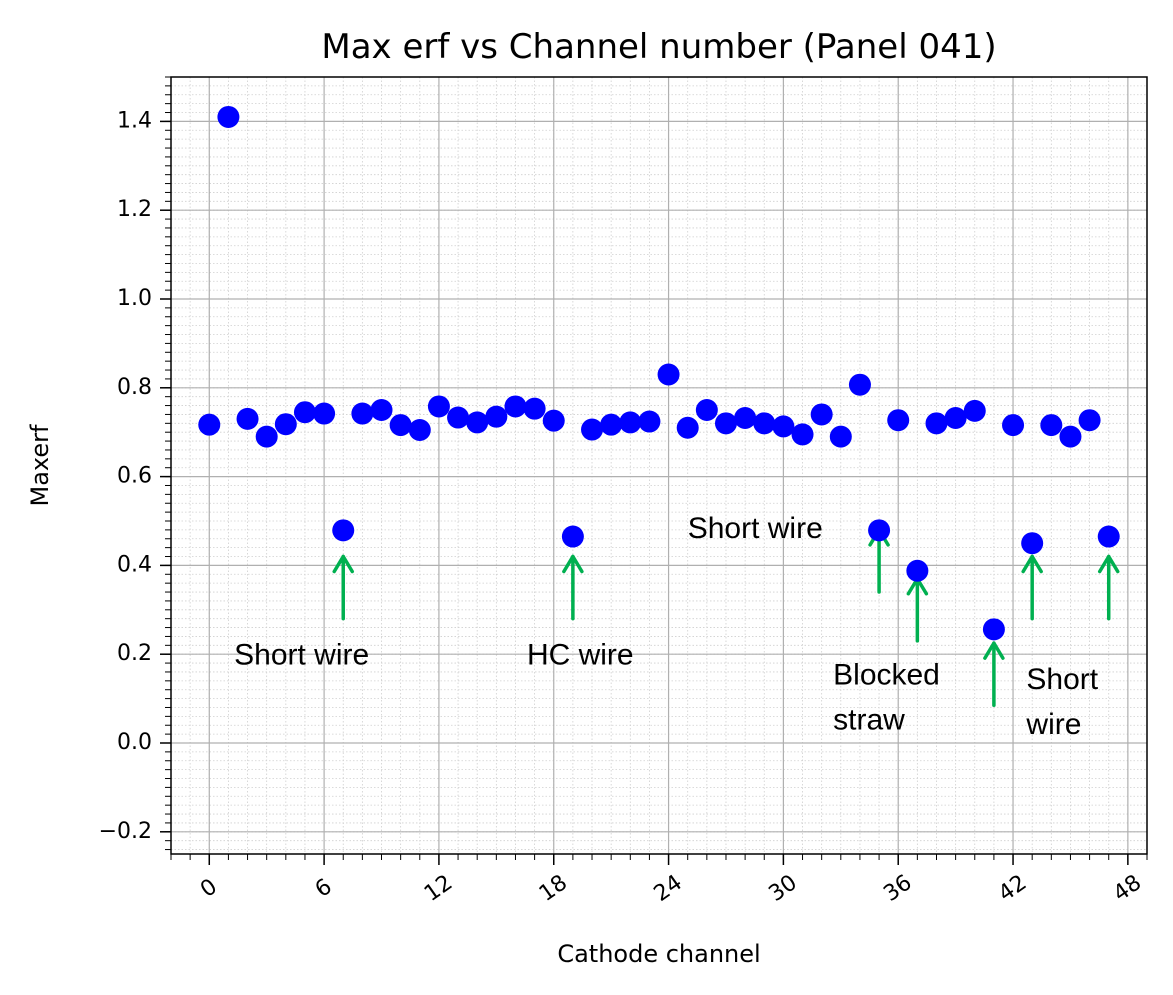  Describe the element at coordinates (1012, 888) in the screenshot. I see `x-tick-label: 42` at that location.